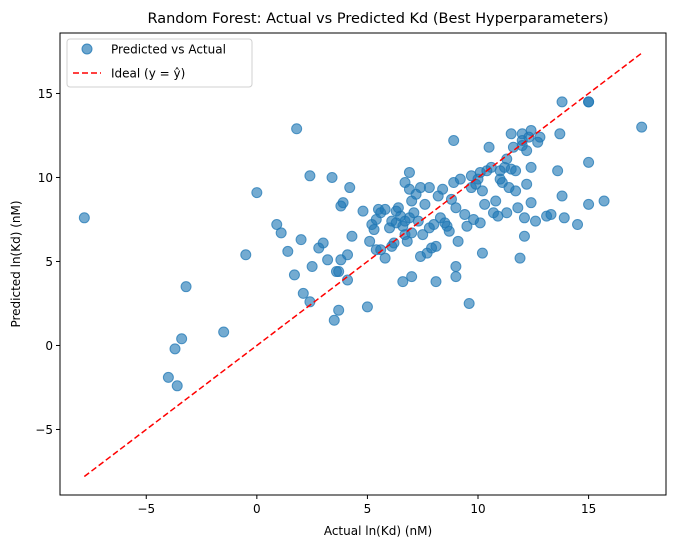 The width and height of the screenshot is (689, 547). I want to click on x-tick-label: 10, so click(477, 509).